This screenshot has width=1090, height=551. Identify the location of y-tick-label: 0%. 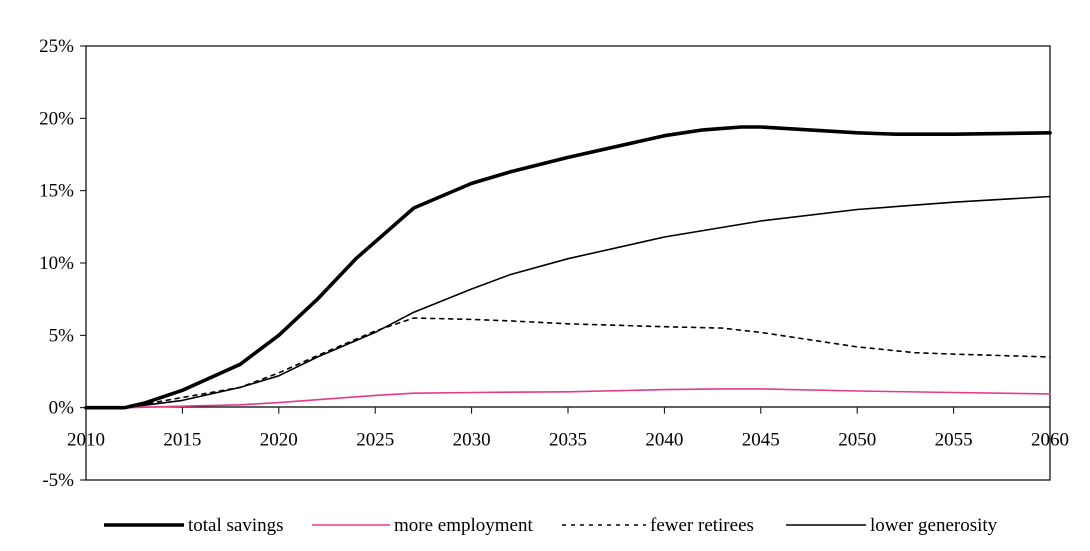
(62, 408).